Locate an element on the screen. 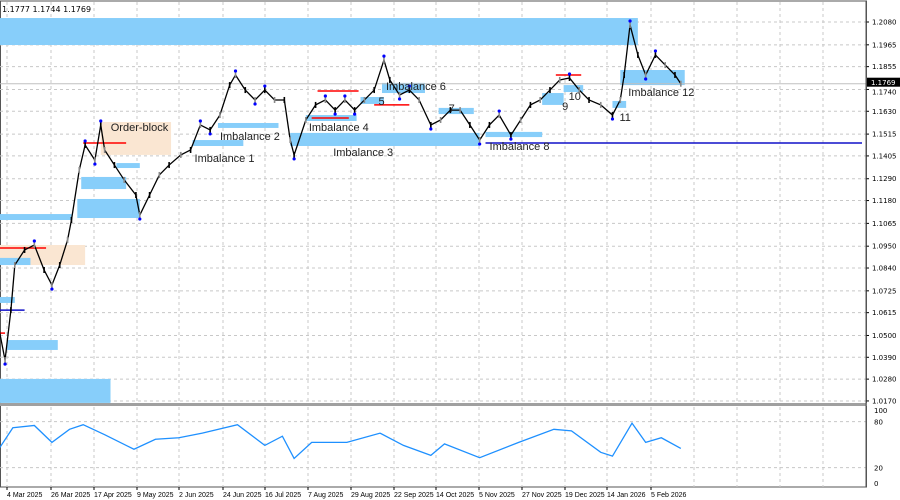  date-tick-label: 17 Apr 2025 is located at coordinates (113, 495).